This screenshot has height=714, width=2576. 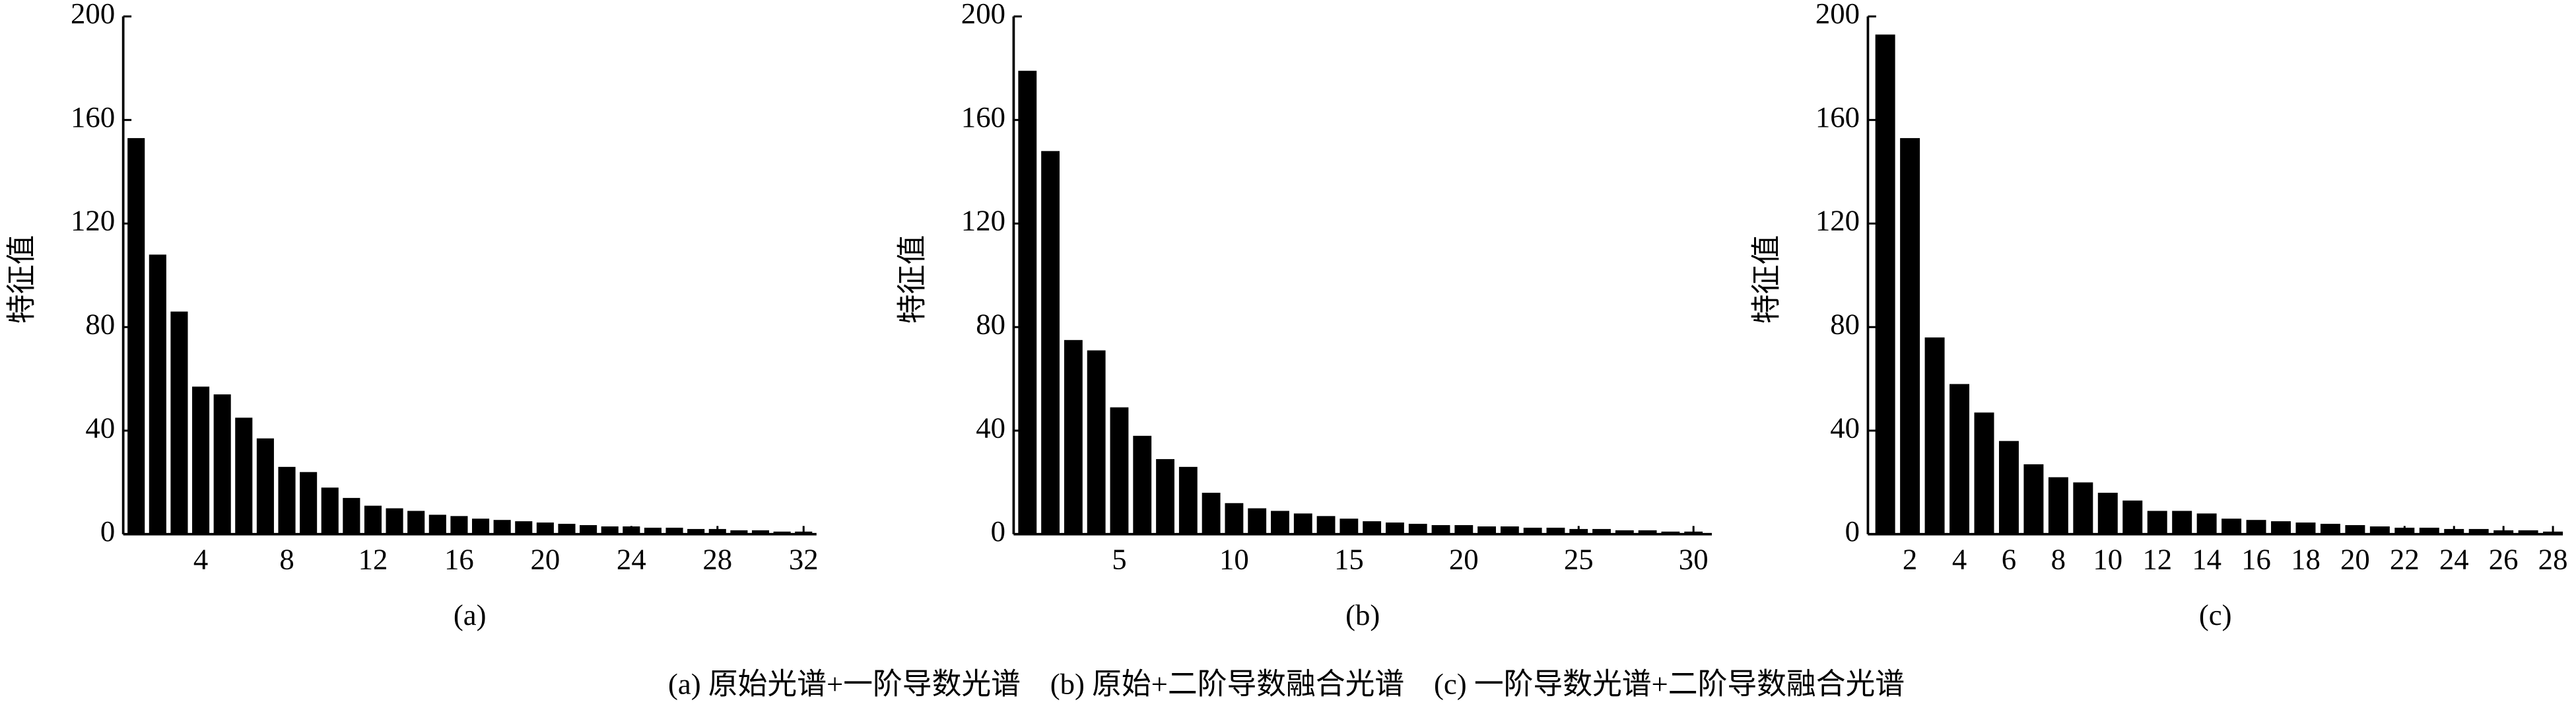 What do you see at coordinates (1579, 558) in the screenshot?
I see `x-tick-label: 25` at bounding box center [1579, 558].